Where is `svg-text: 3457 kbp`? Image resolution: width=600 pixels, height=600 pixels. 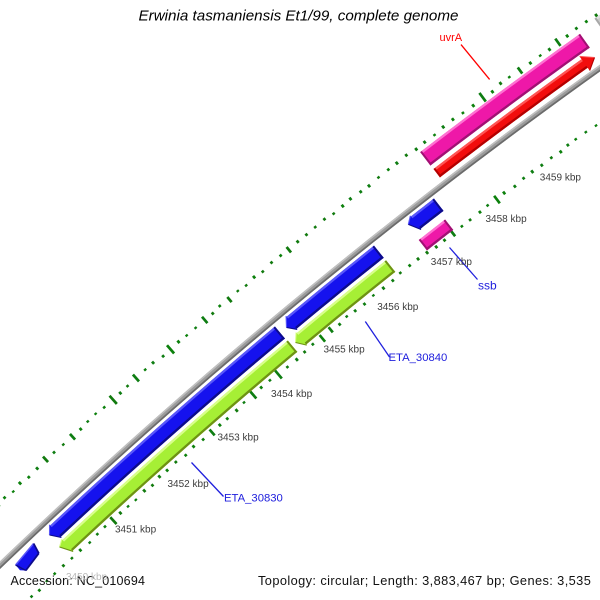 svg-text: 3457 kbp is located at coordinates (452, 262).